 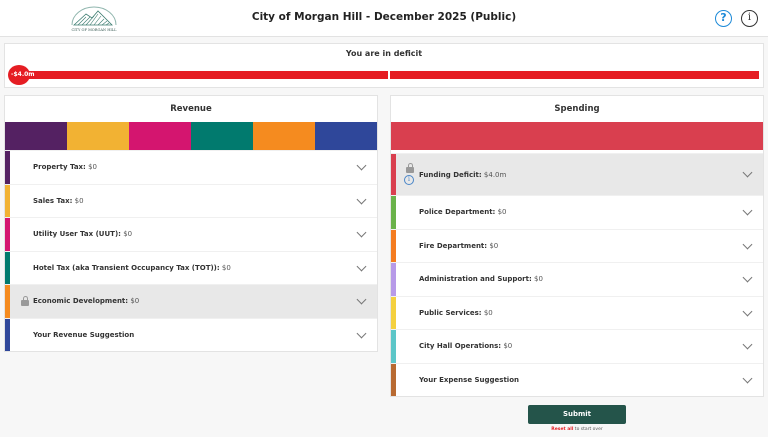 What do you see at coordinates (58, 200) in the screenshot?
I see `row-label: Sales Tax: $0` at bounding box center [58, 200].